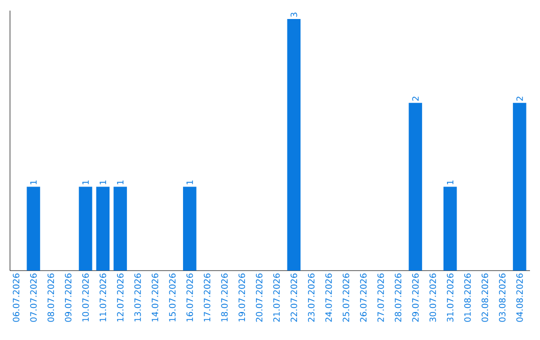 The height and width of the screenshot is (340, 540). What do you see at coordinates (155, 297) in the screenshot?
I see `x-tick-label: 14.07.2026` at bounding box center [155, 297].